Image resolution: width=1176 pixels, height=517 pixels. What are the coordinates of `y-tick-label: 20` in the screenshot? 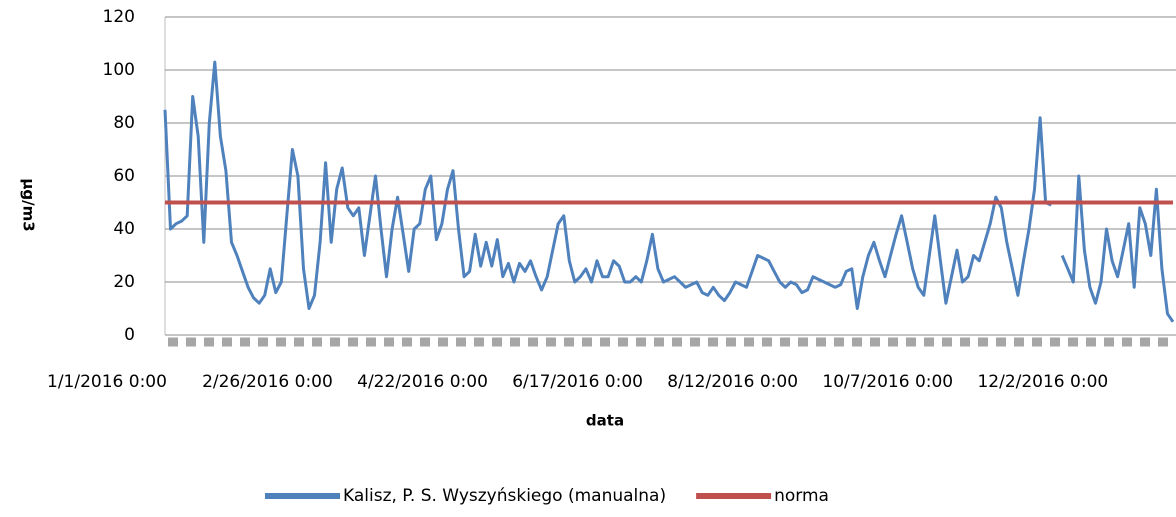 It's located at (124, 282).